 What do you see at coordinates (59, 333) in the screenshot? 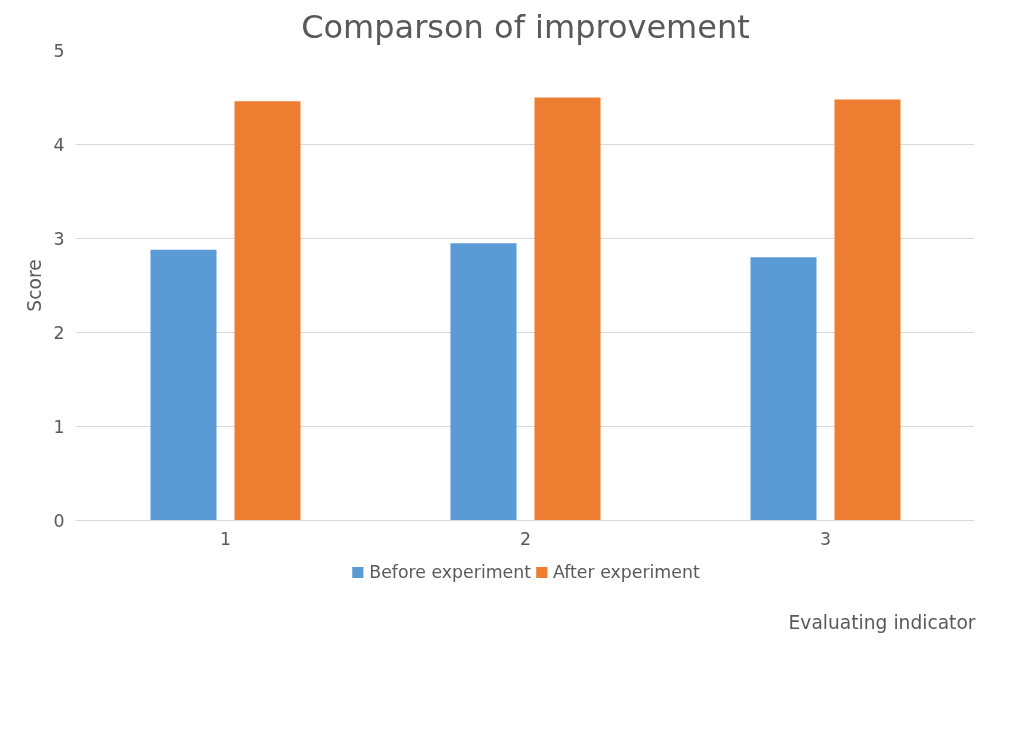
I see `y-tick-label: 2` at bounding box center [59, 333].